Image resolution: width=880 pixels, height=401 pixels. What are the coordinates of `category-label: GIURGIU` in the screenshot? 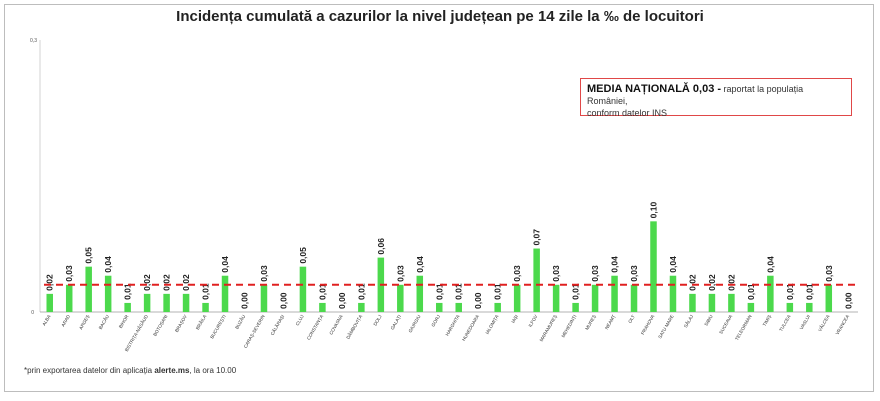 It's located at (414, 324).